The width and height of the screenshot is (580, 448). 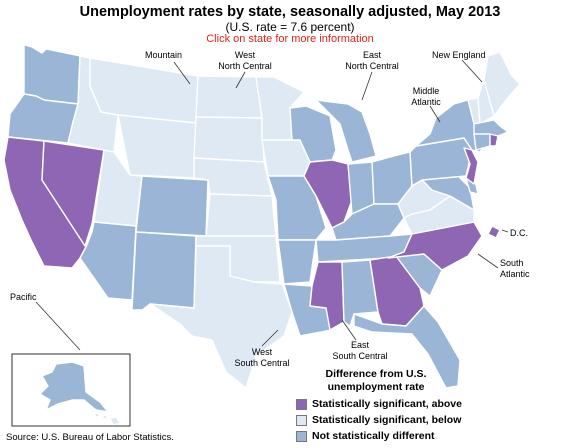 What do you see at coordinates (182, 73) in the screenshot?
I see `leader-mountain` at bounding box center [182, 73].